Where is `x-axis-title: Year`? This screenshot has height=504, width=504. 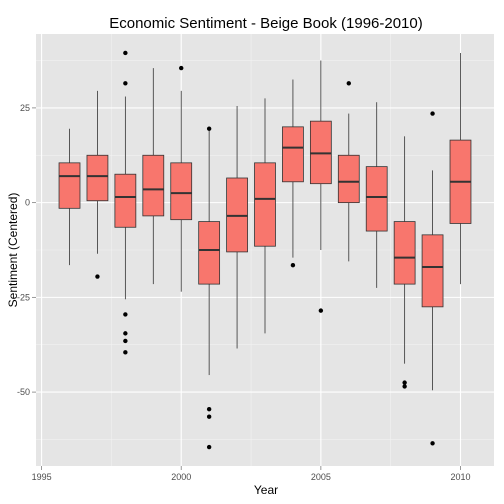
x-axis-title: Year is located at coordinates (266, 490).